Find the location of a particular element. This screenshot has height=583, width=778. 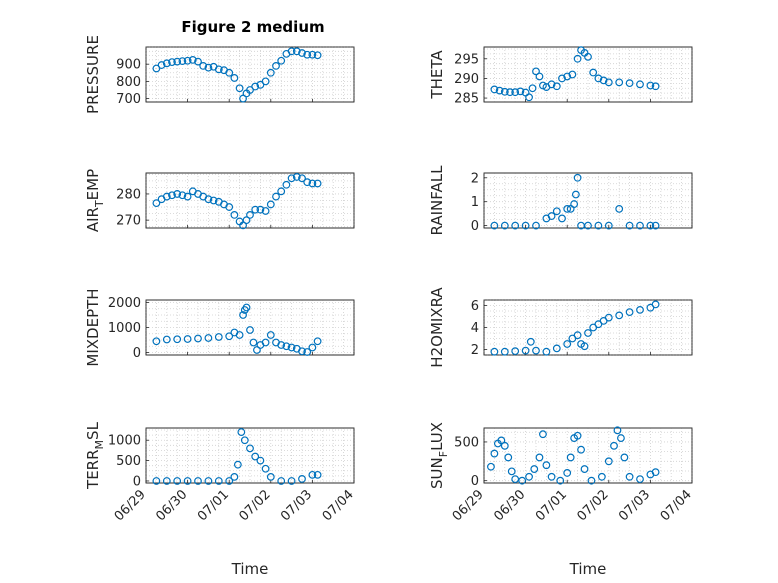

subplot-h2omixra: 2 4 6 H2OMIXRA is located at coordinates (560, 327).